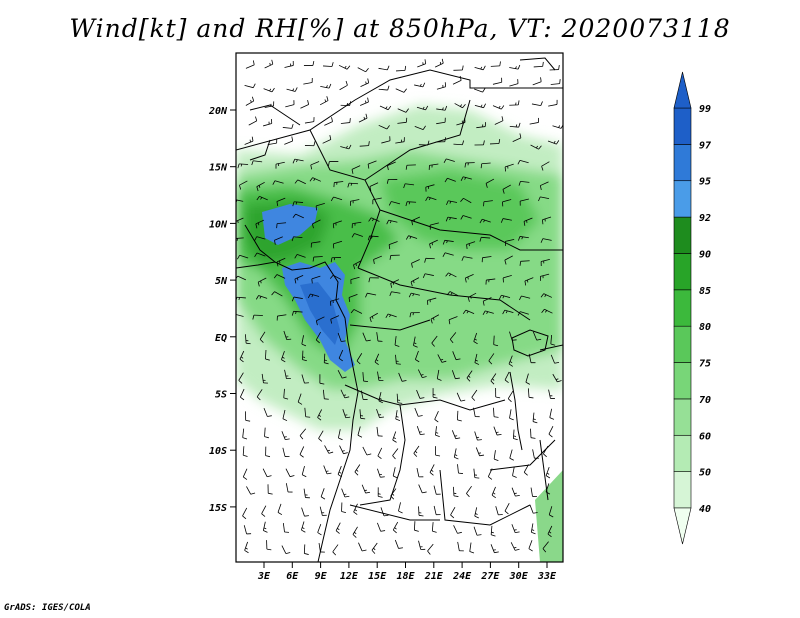 This screenshot has height=618, width=800. Describe the element at coordinates (705, 509) in the screenshot. I see `colorbar-level-label: 40` at that location.